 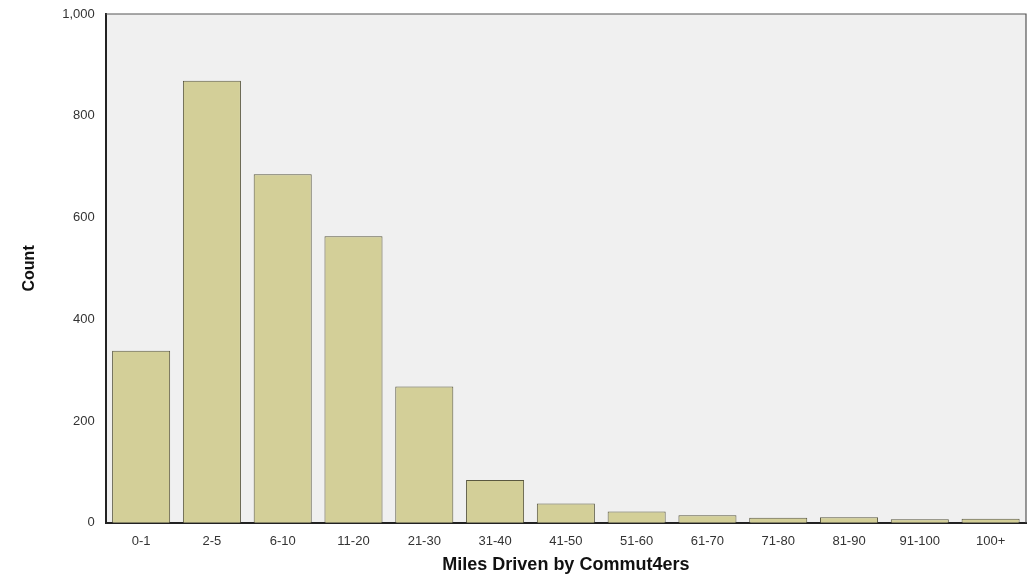 What do you see at coordinates (778, 541) in the screenshot?
I see `x-tick-label: 71-80` at bounding box center [778, 541].